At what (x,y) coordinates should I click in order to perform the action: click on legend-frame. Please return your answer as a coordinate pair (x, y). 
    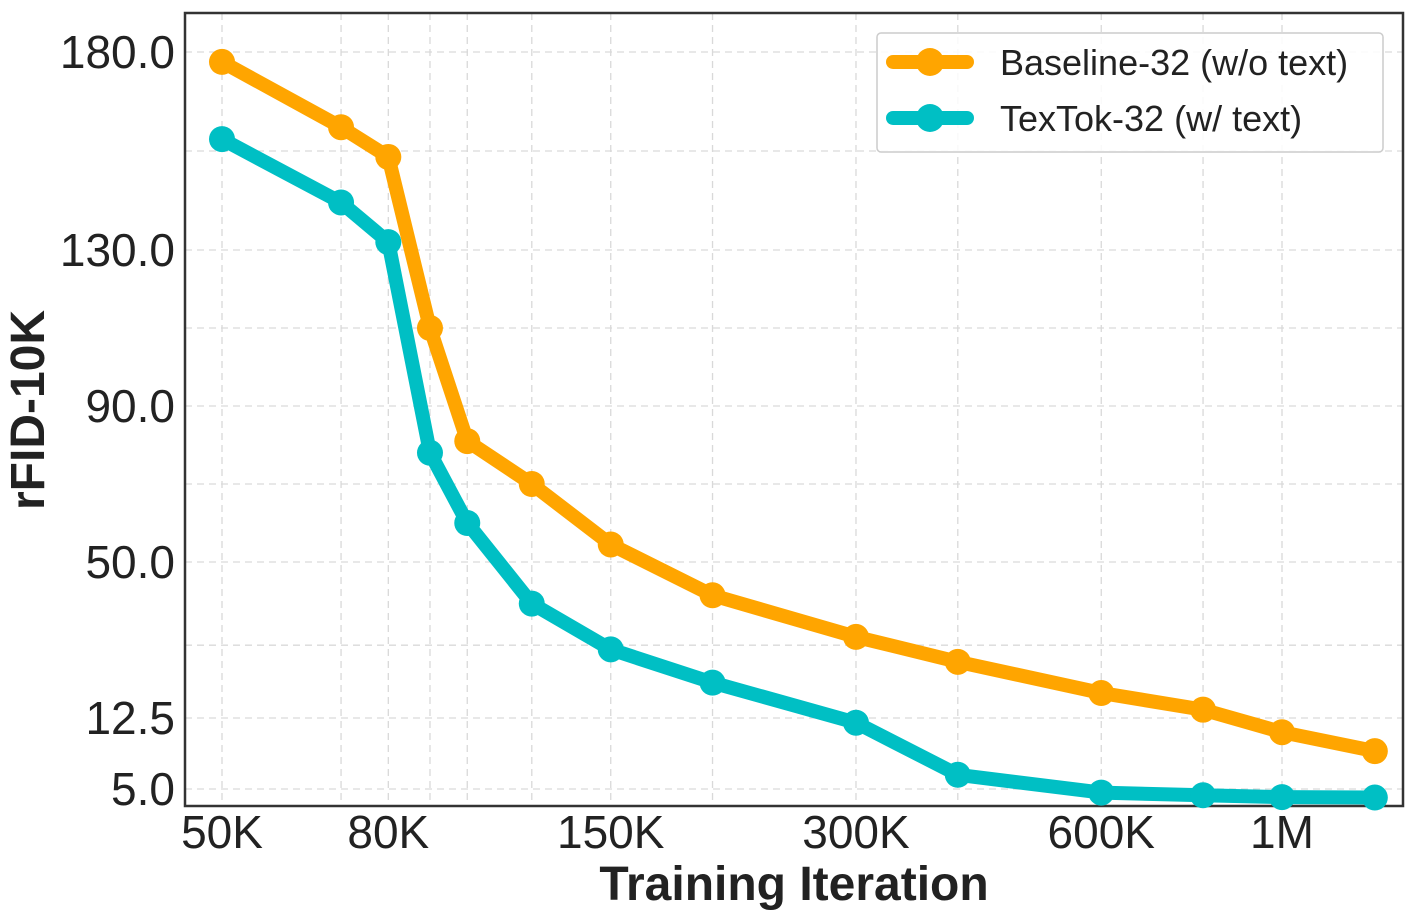
    Looking at the image, I should click on (1130, 92).